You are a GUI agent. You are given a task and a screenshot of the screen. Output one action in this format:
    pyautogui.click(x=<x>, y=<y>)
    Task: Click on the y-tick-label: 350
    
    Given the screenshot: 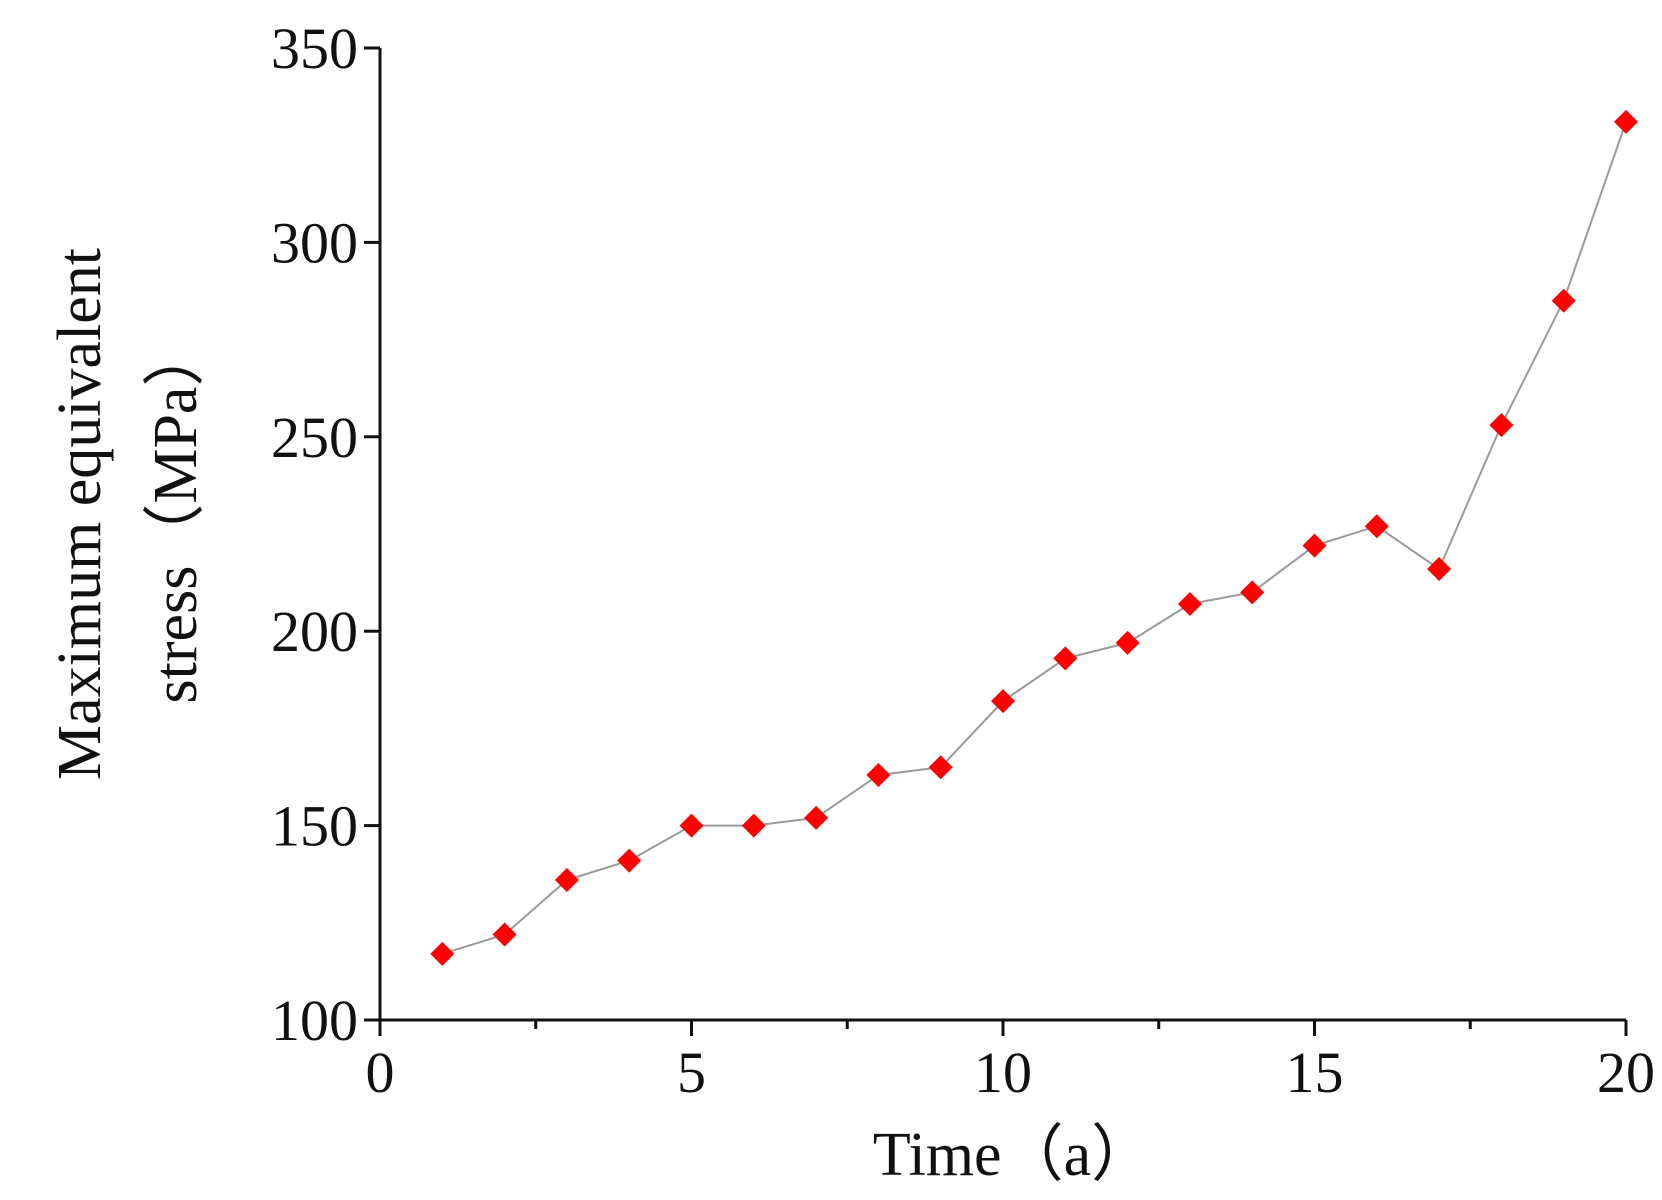 What is the action you would take?
    pyautogui.click(x=314, y=48)
    